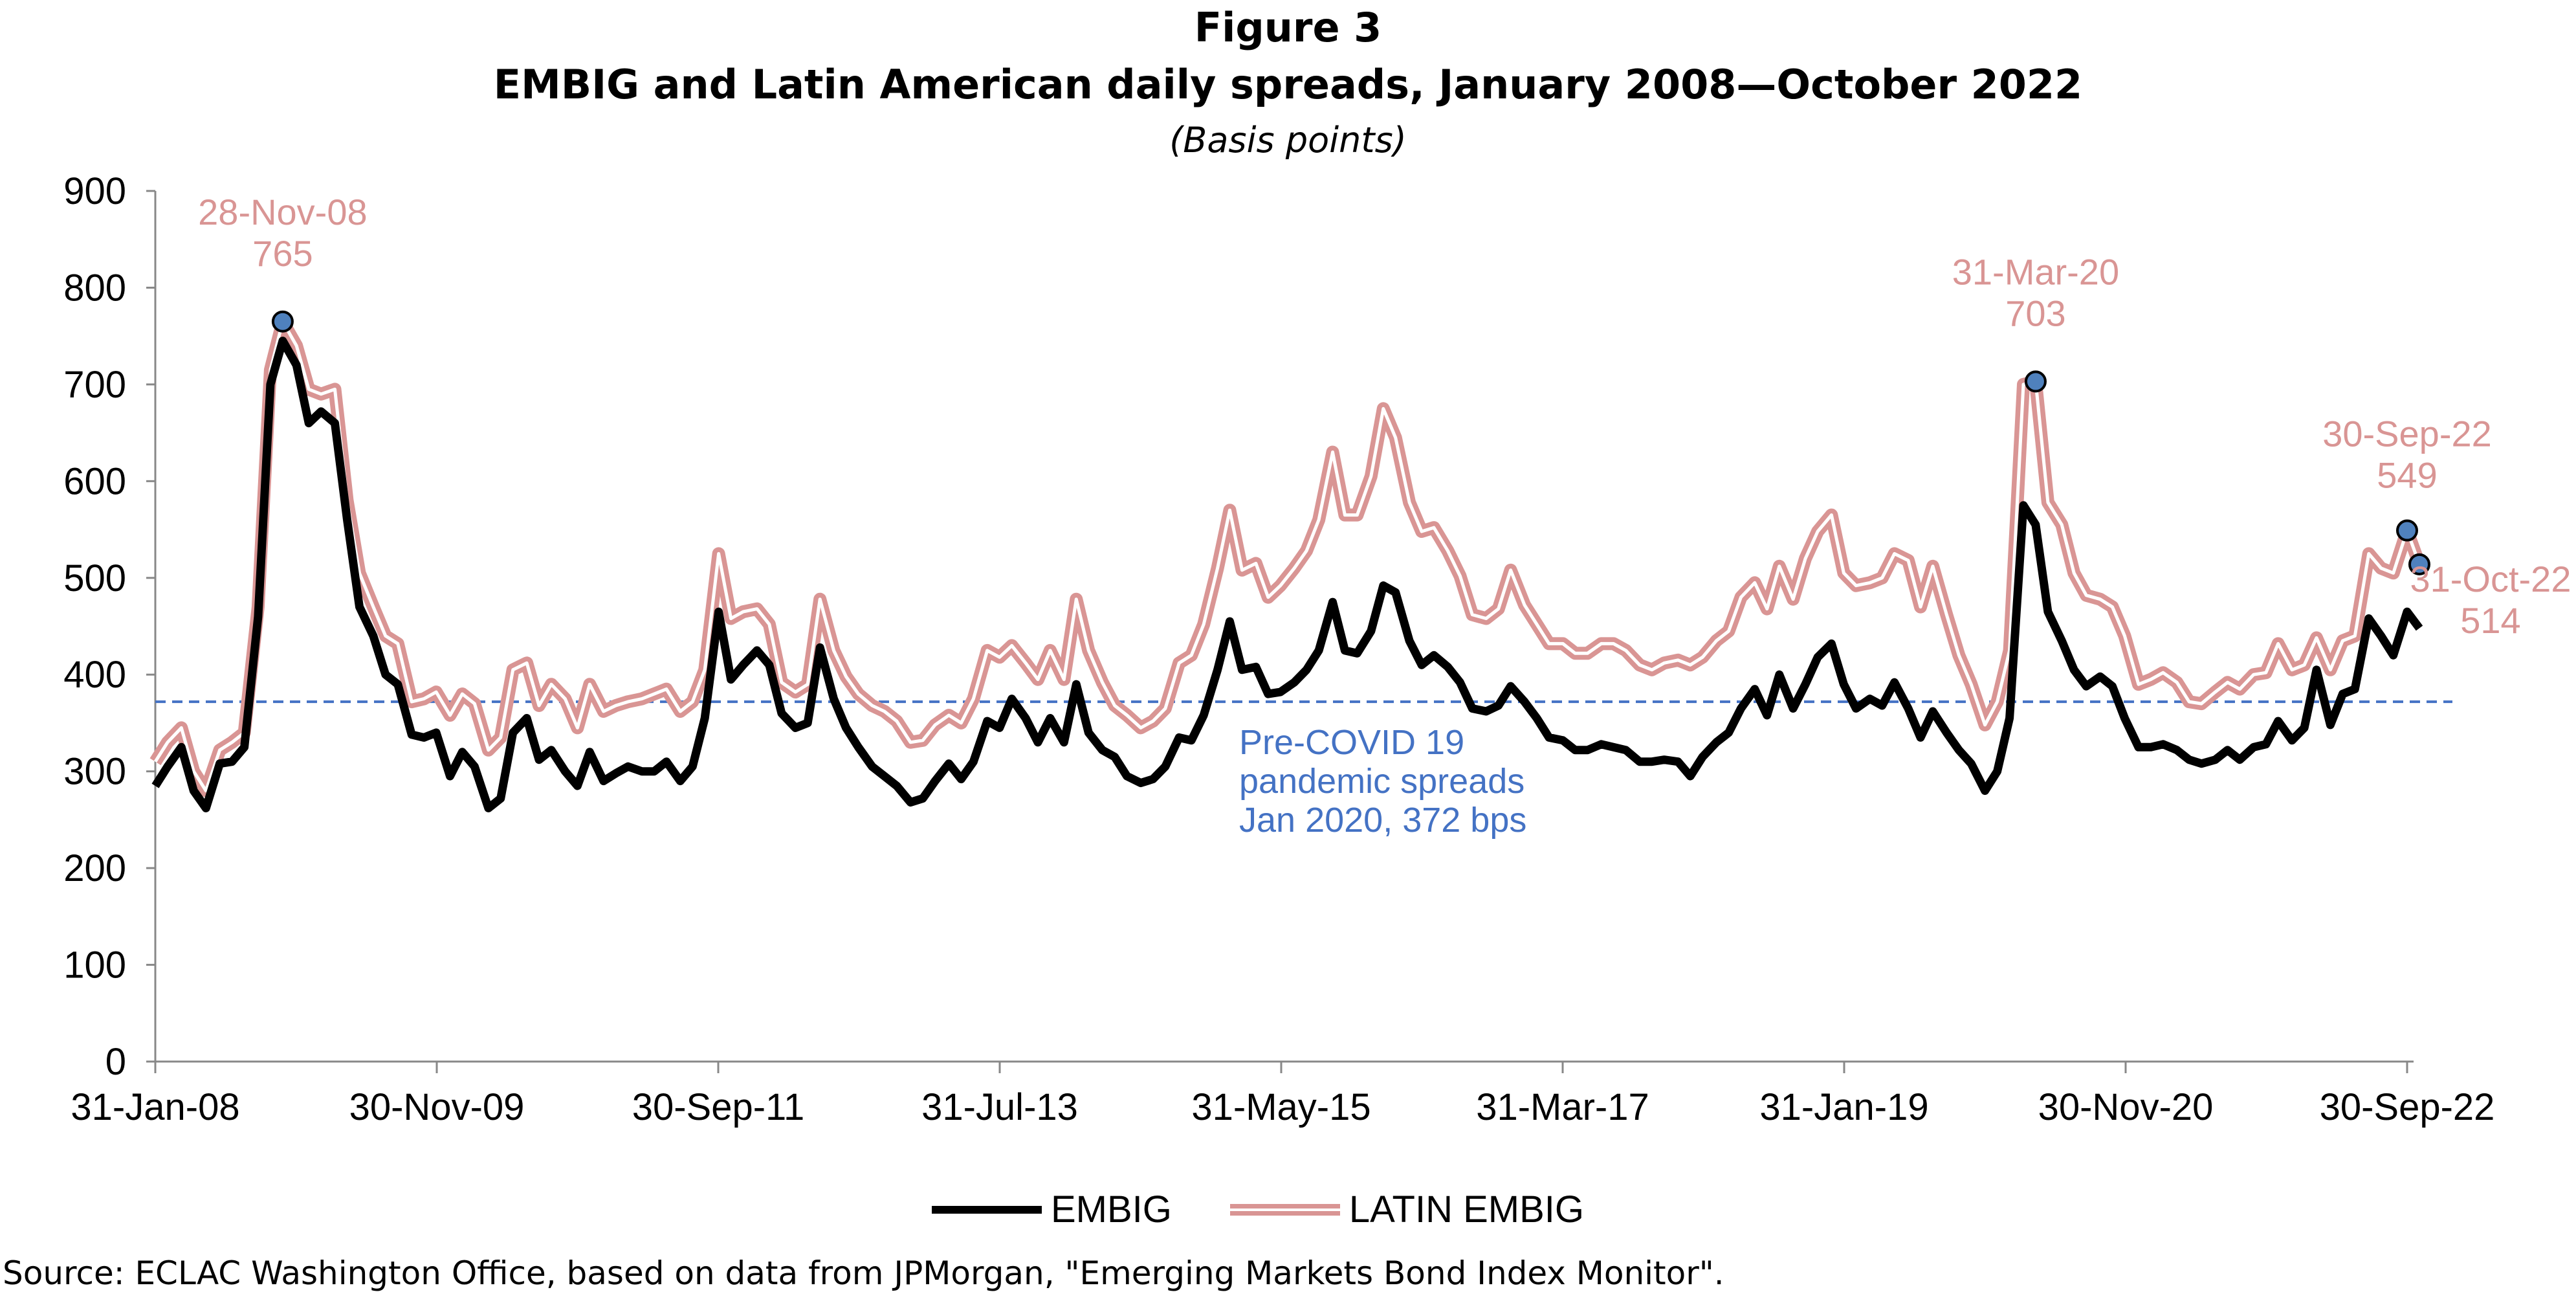  What do you see at coordinates (2035, 313) in the screenshot?
I see `annotation-value: 703` at bounding box center [2035, 313].